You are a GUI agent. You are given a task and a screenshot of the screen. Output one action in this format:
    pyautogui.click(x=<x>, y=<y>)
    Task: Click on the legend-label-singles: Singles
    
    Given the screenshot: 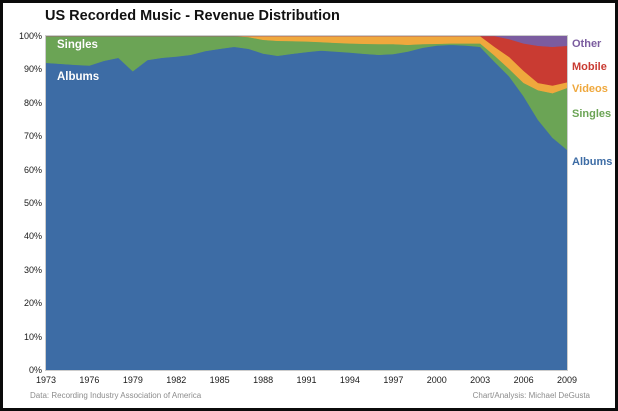 What is the action you would take?
    pyautogui.click(x=592, y=113)
    